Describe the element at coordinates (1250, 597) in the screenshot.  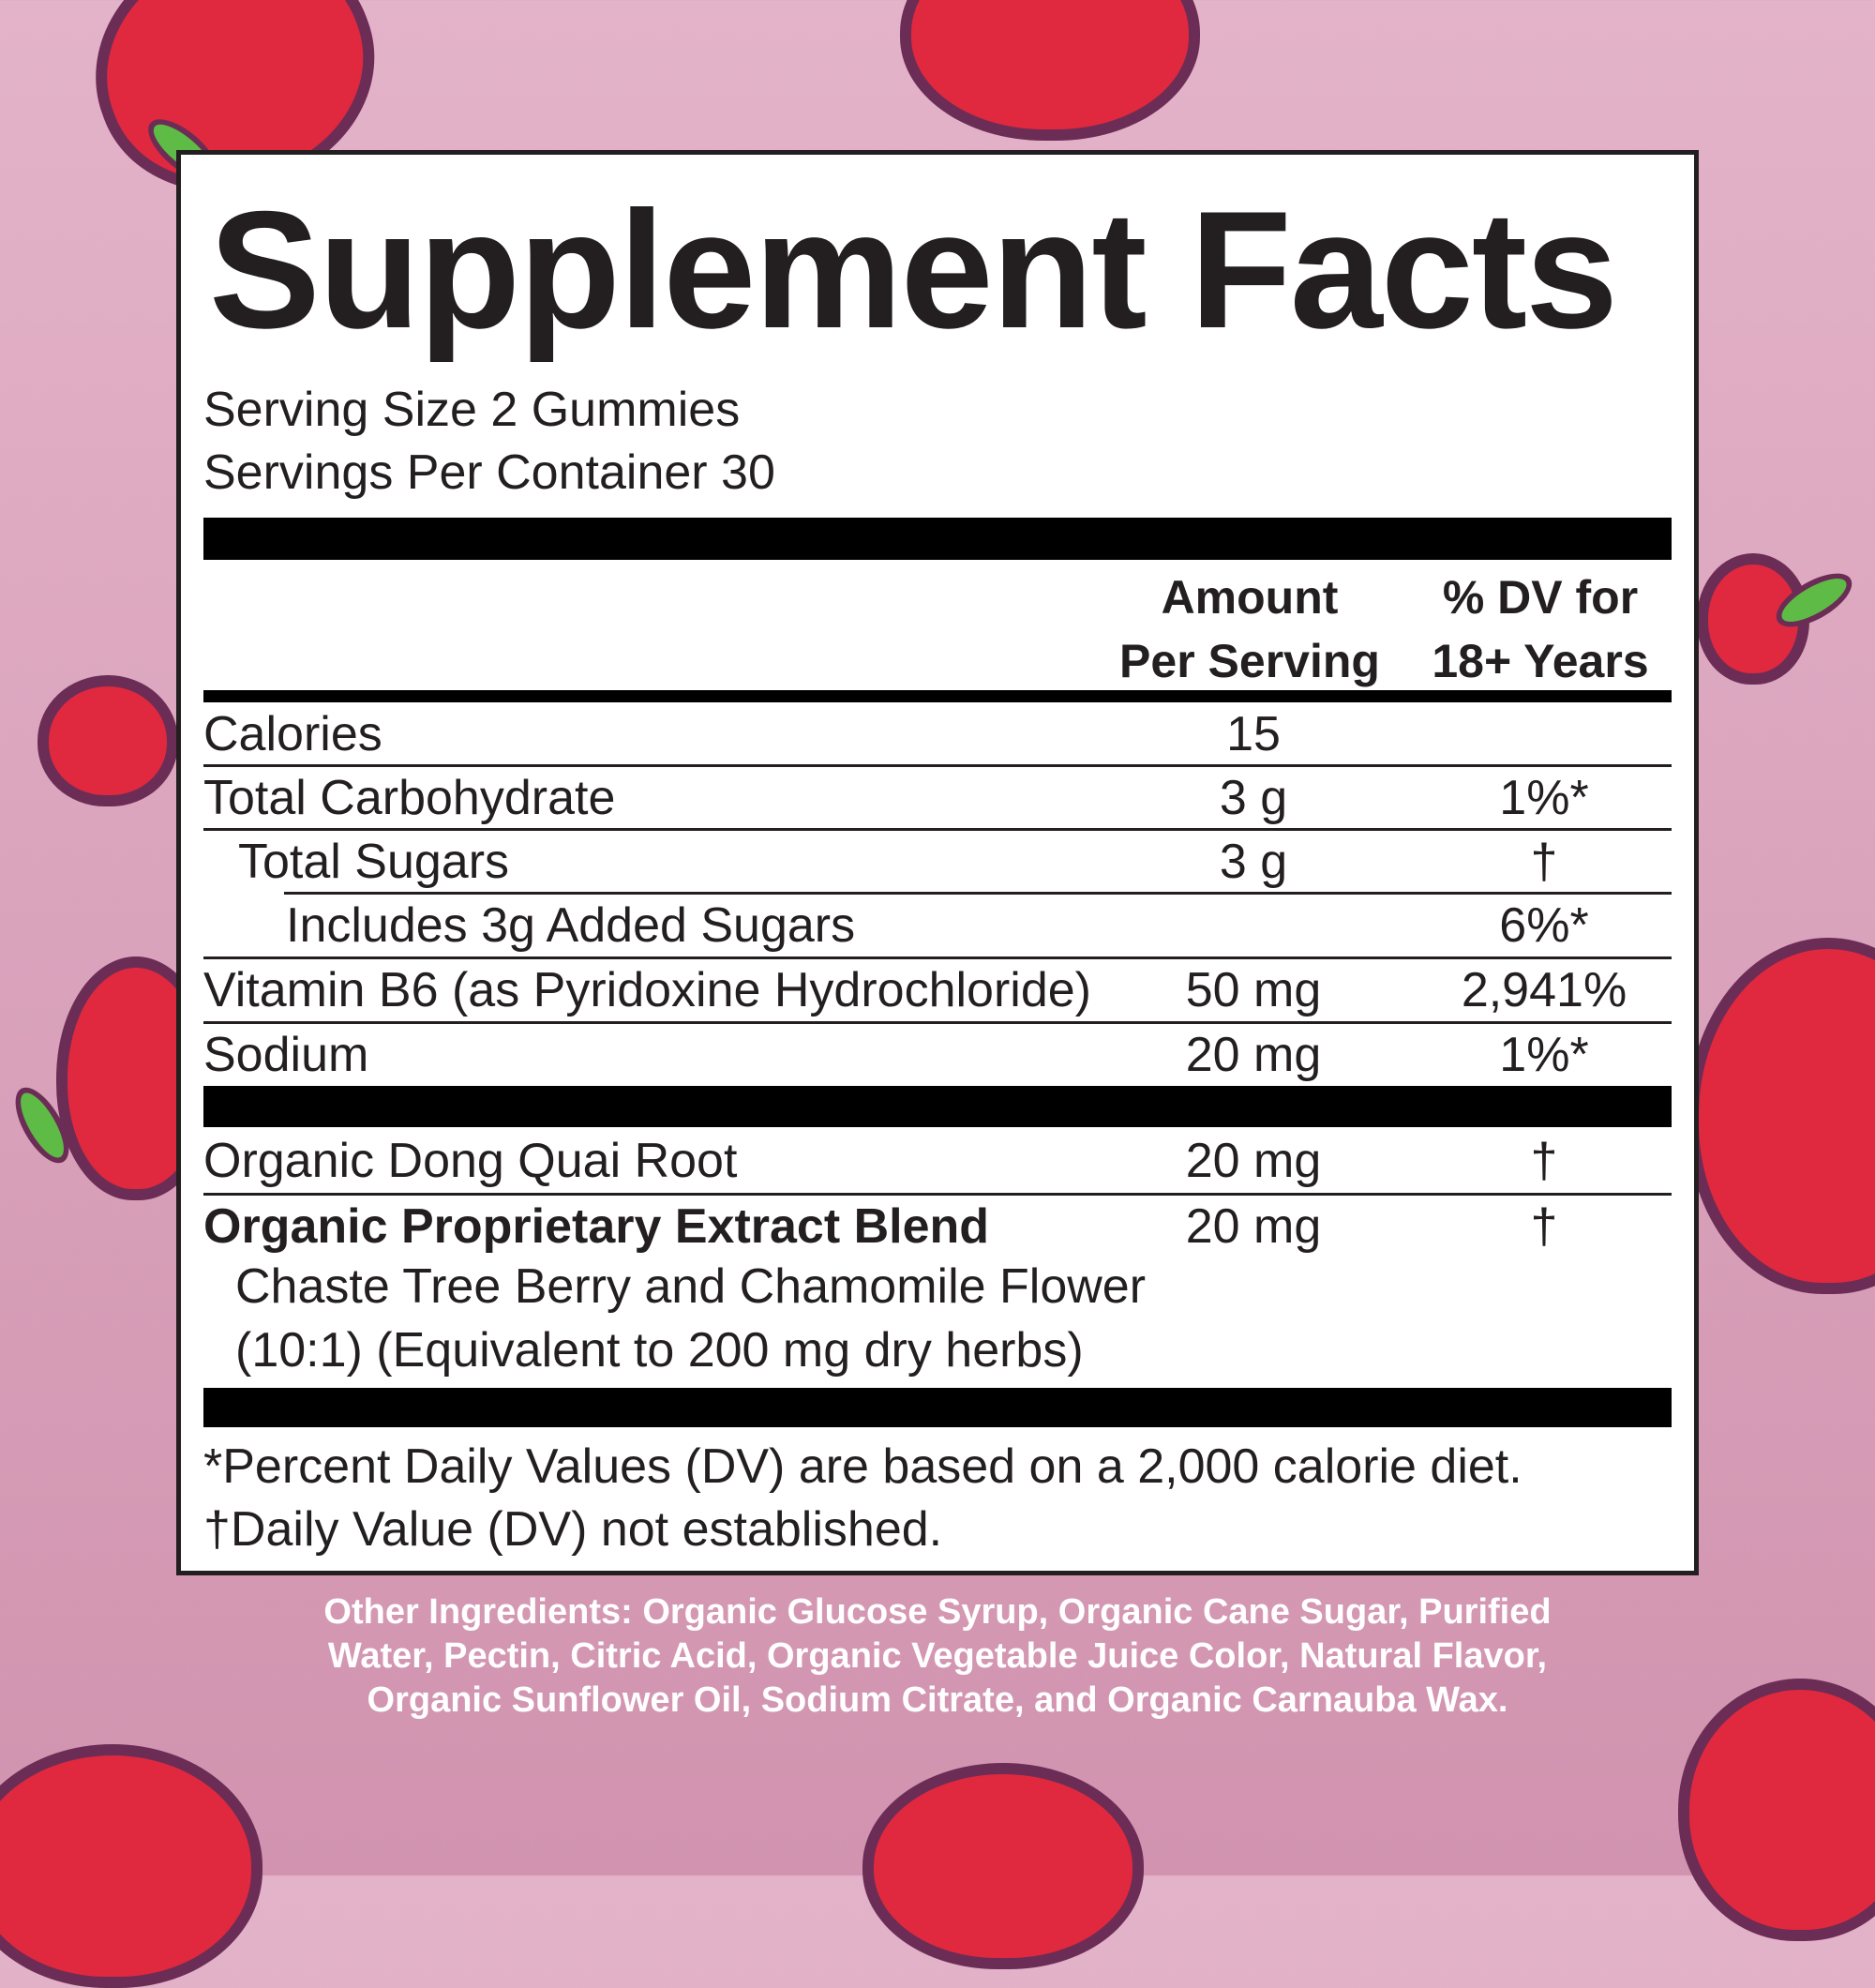
I see `amount-header-line1: Amount` at that location.